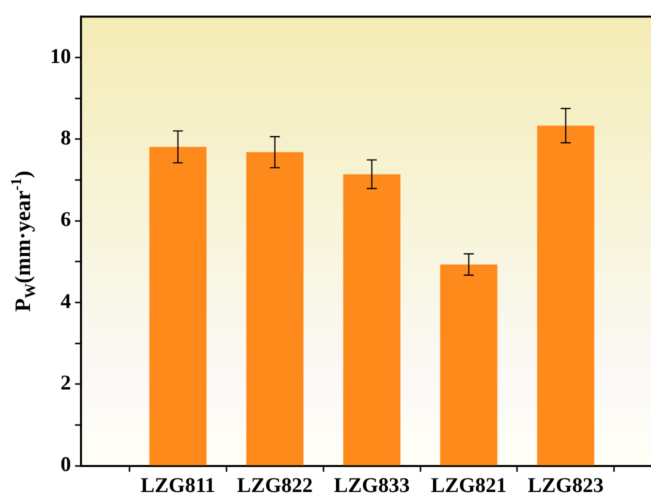 The height and width of the screenshot is (503, 651). Describe the element at coordinates (65, 464) in the screenshot. I see `y-tick-label: 0` at that location.